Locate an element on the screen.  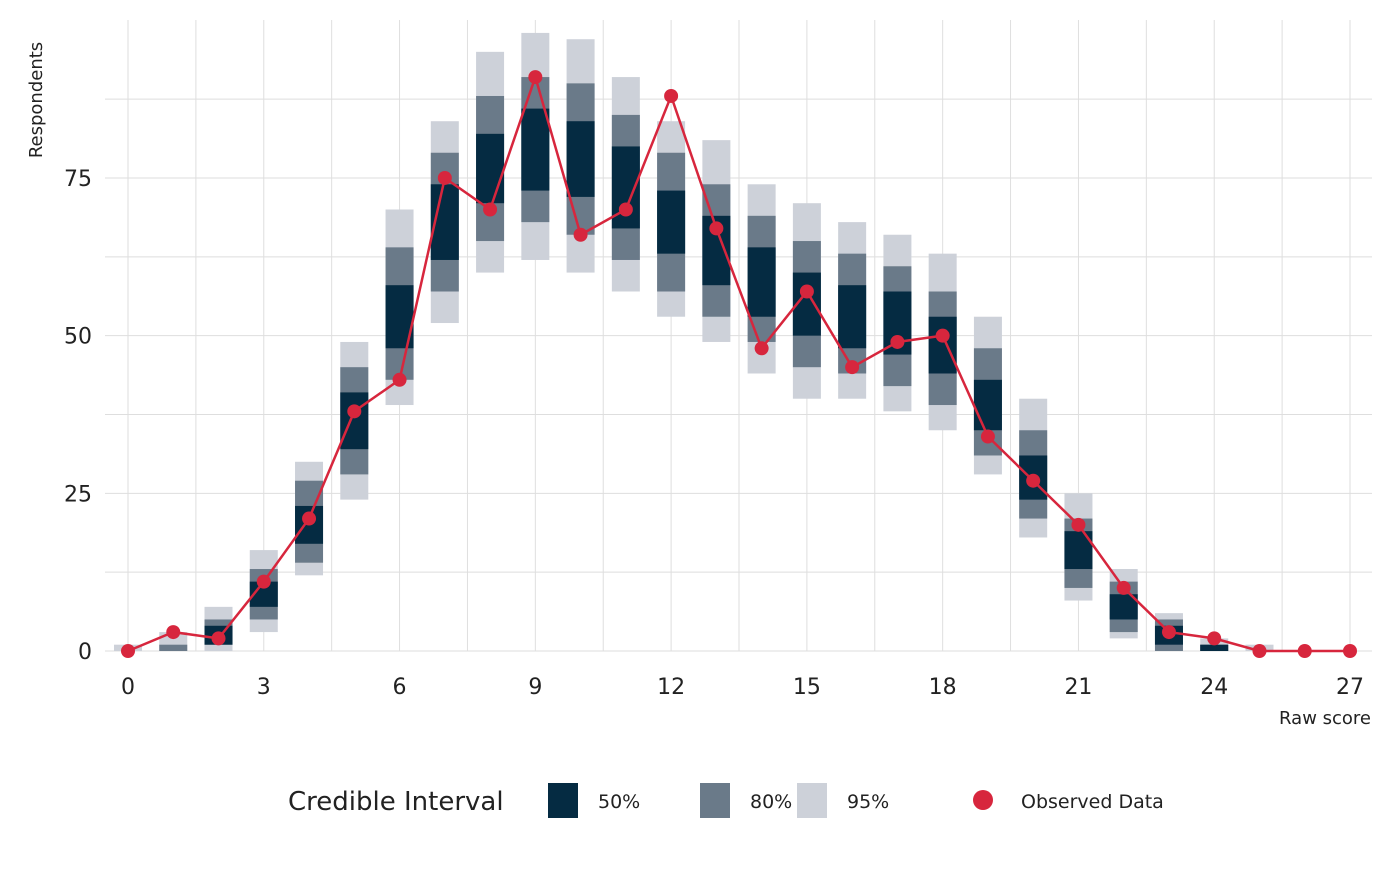
legend-label-95: 95% is located at coordinates (868, 802).